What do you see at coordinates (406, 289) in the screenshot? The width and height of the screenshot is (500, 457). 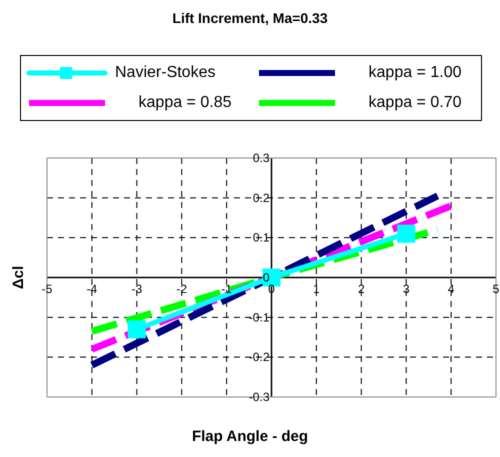 I see `x-tick-label: 3` at bounding box center [406, 289].